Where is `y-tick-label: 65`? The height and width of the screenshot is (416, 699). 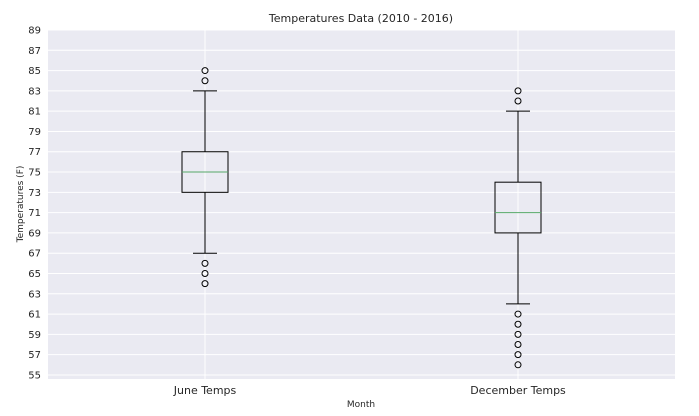 y-tick-label: 65 is located at coordinates (34, 274).